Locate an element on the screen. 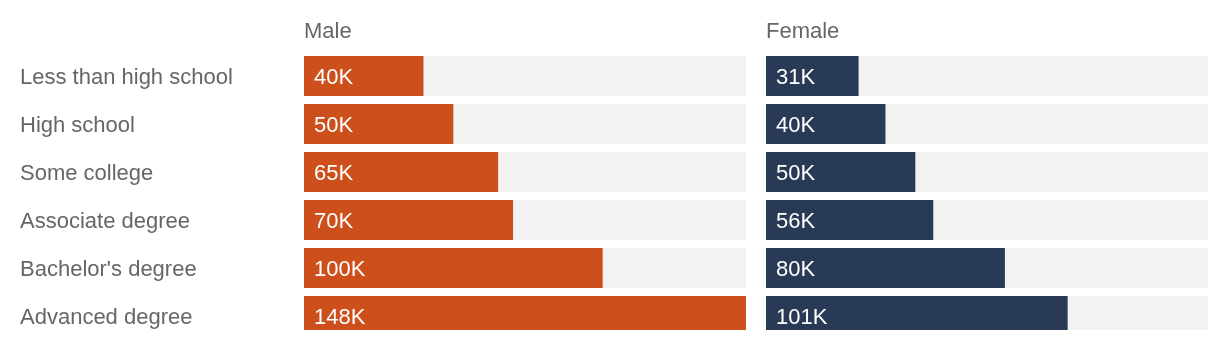  data-label: 101K is located at coordinates (802, 316).